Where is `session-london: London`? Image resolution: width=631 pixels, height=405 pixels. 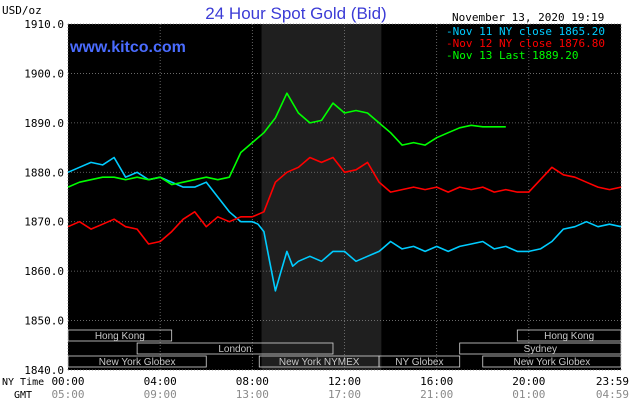 session-london: London is located at coordinates (235, 348).